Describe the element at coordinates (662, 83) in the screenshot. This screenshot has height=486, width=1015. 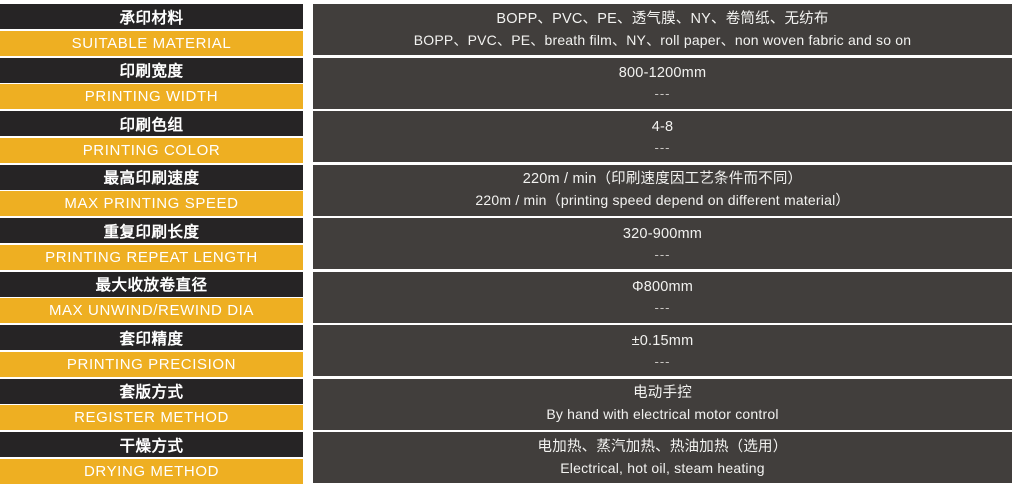
I see `value-row: 800-1200mm ---` at that location.